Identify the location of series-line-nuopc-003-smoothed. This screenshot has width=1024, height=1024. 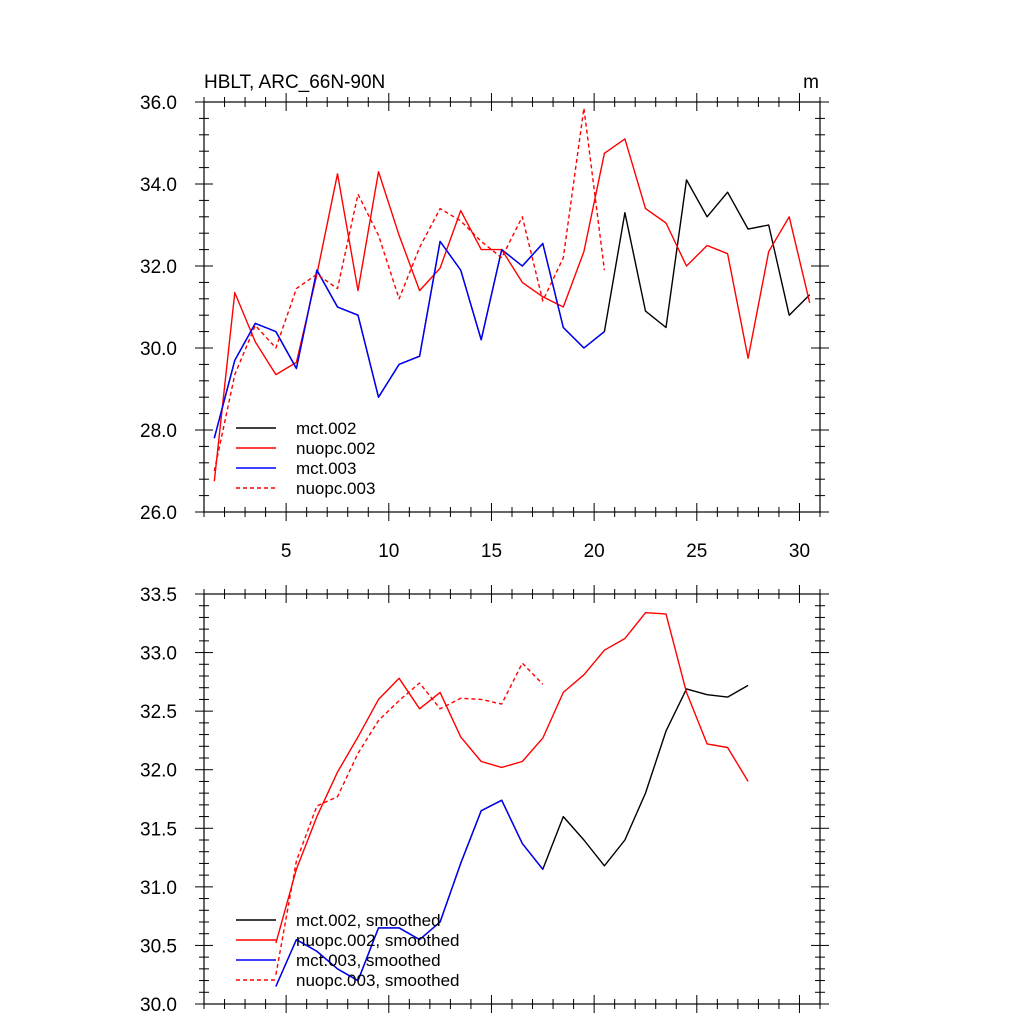
(409, 818).